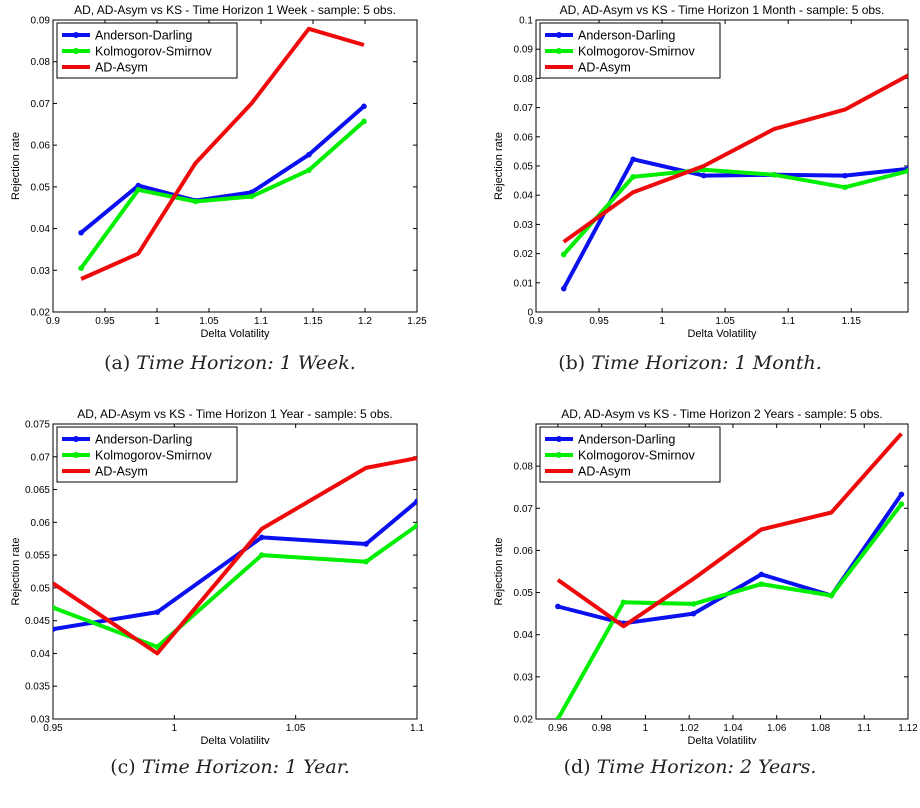 The image size is (920, 808). Describe the element at coordinates (733, 728) in the screenshot. I see `x-tick-label: 1.04` at that location.